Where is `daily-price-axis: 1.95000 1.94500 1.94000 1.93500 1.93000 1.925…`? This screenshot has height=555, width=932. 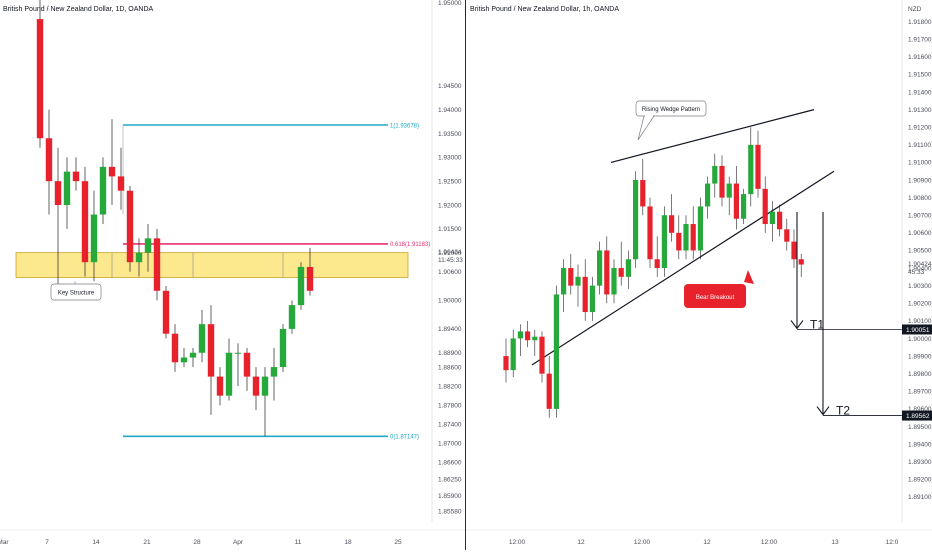 daily-price-axis: 1.95000 1.94500 1.94000 1.93500 1.93000 1.925… is located at coordinates (447, 261).